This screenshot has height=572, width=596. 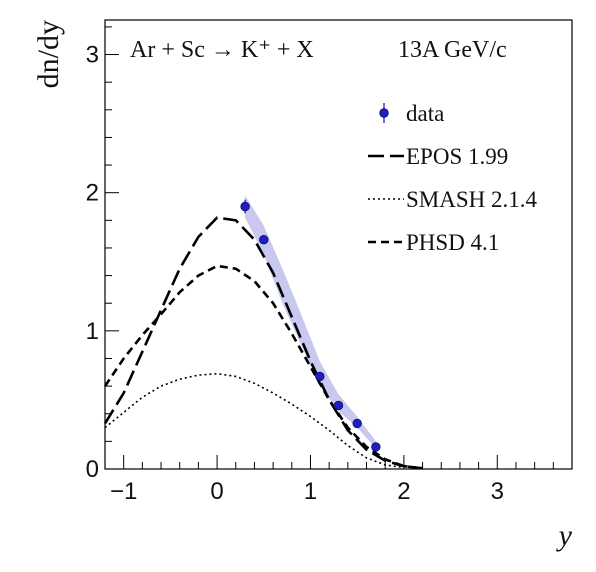 What do you see at coordinates (403, 491) in the screenshot?
I see `x-tick-label: 2` at bounding box center [403, 491].